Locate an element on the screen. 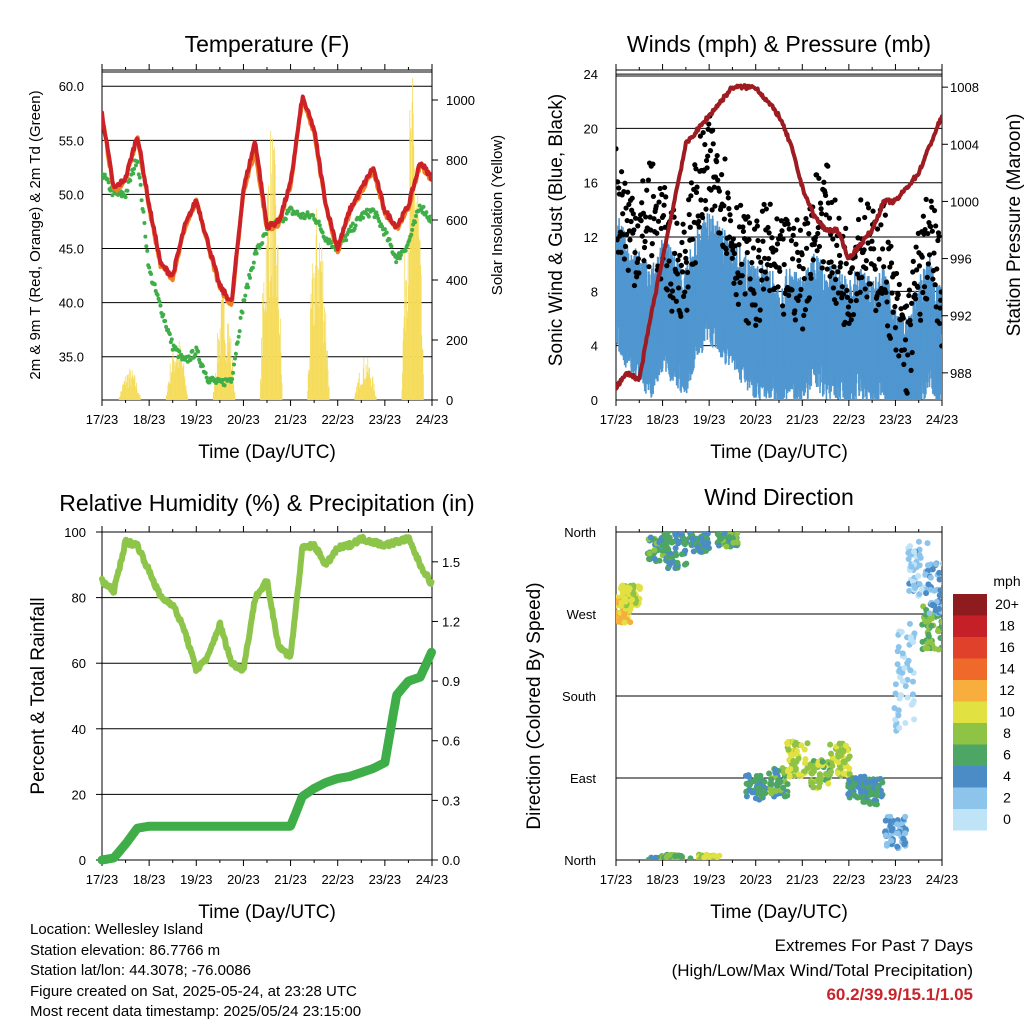  extremes-title: Extremes For Past 7 Days is located at coordinates (873, 945).